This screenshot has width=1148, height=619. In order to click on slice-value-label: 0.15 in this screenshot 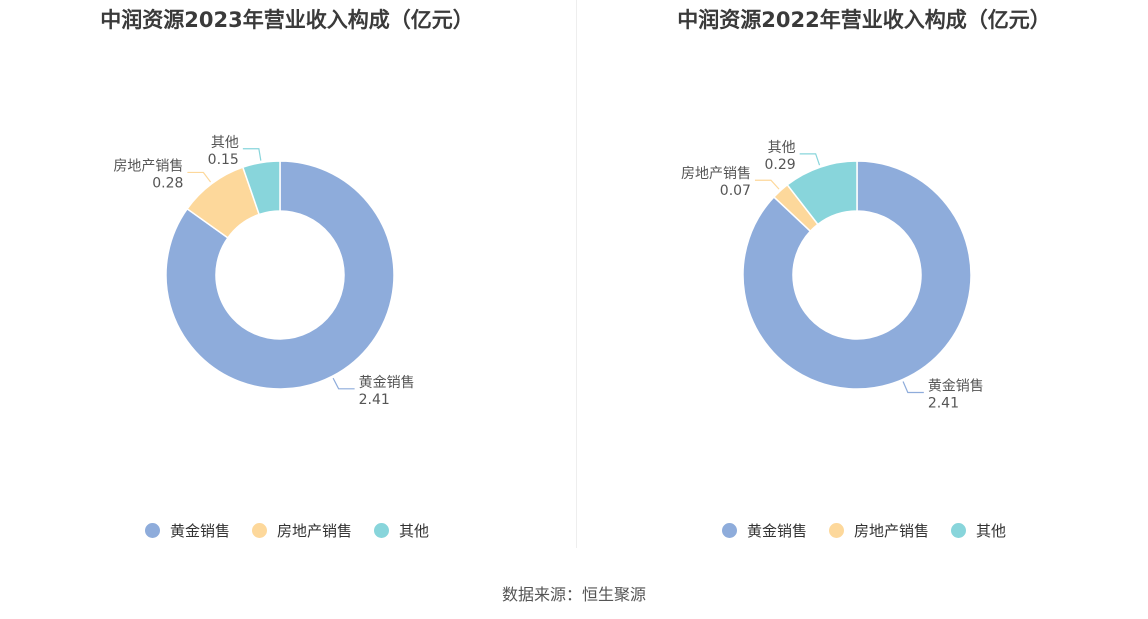, I will do `click(223, 160)`.